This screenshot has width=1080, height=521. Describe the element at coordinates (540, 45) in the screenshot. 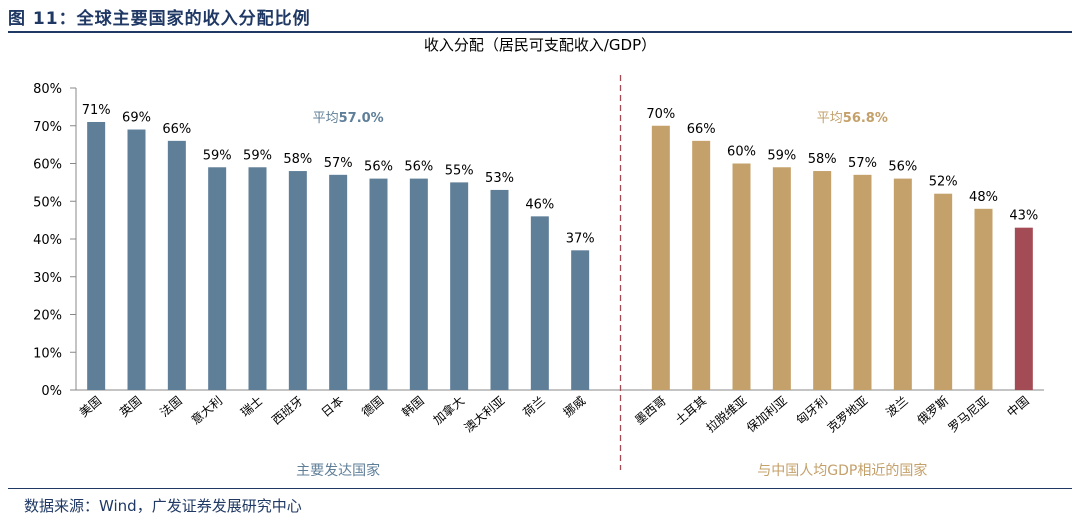

I see `chart-title: 收入分配（居民可支配收入/GDP）` at that location.